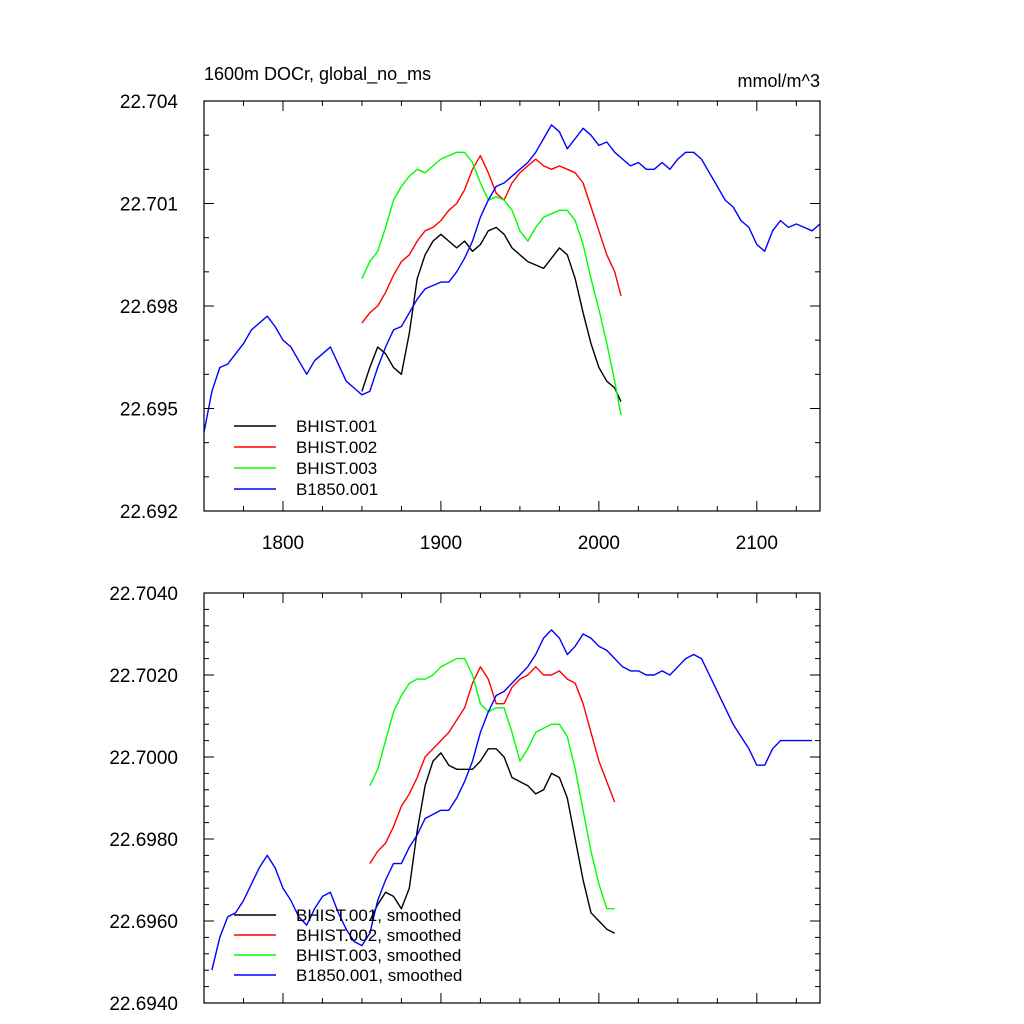 This screenshot has width=1024, height=1024. I want to click on top-x-tick-label: 1900, so click(441, 543).